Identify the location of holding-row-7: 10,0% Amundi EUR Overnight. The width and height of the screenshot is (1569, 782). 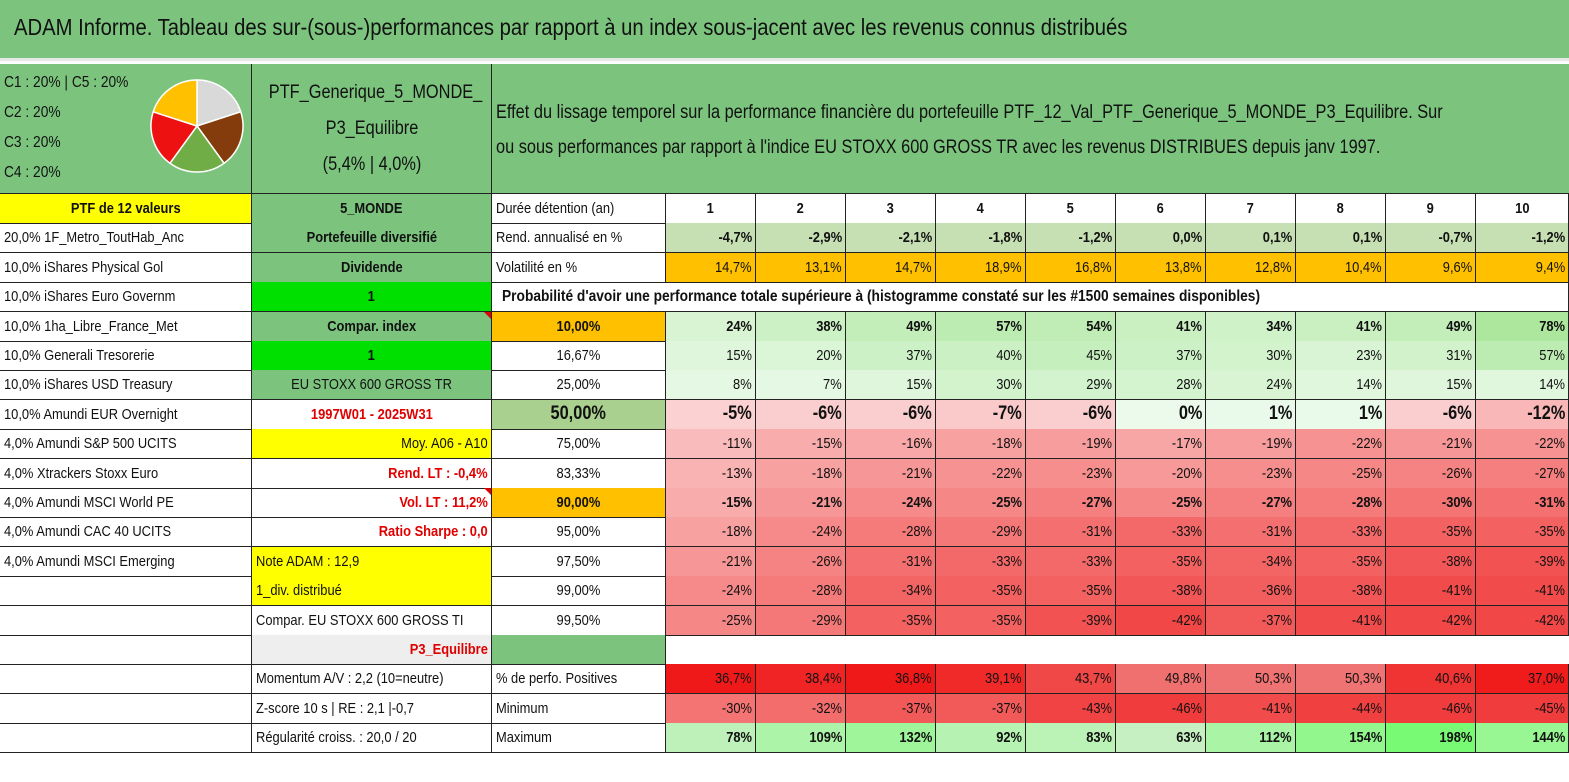
(126, 414).